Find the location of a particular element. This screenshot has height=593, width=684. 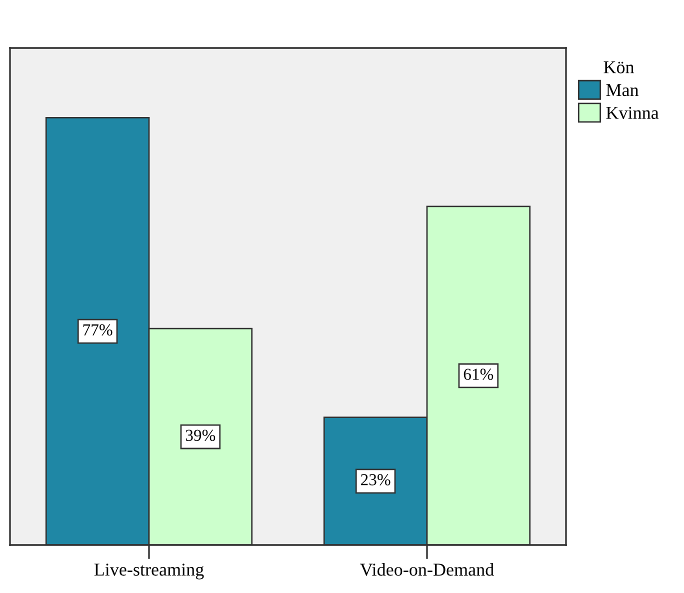

x-tick-label: Live-streaming is located at coordinates (149, 572).